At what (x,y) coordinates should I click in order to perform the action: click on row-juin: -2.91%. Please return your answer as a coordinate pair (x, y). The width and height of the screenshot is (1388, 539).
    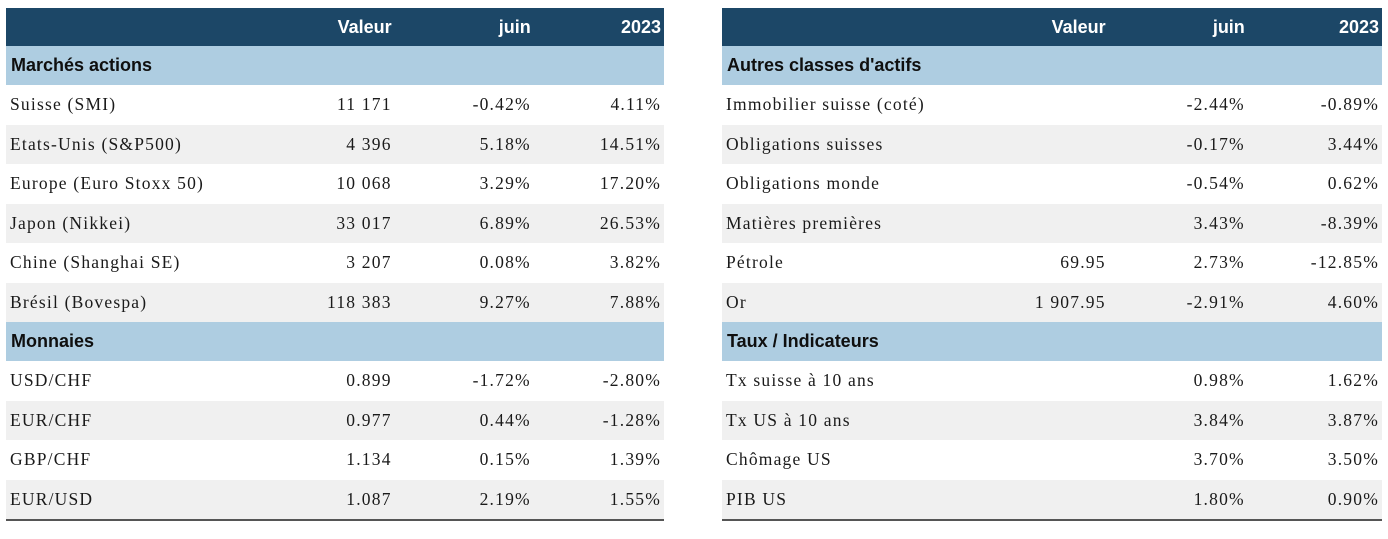
    Looking at the image, I should click on (1215, 301).